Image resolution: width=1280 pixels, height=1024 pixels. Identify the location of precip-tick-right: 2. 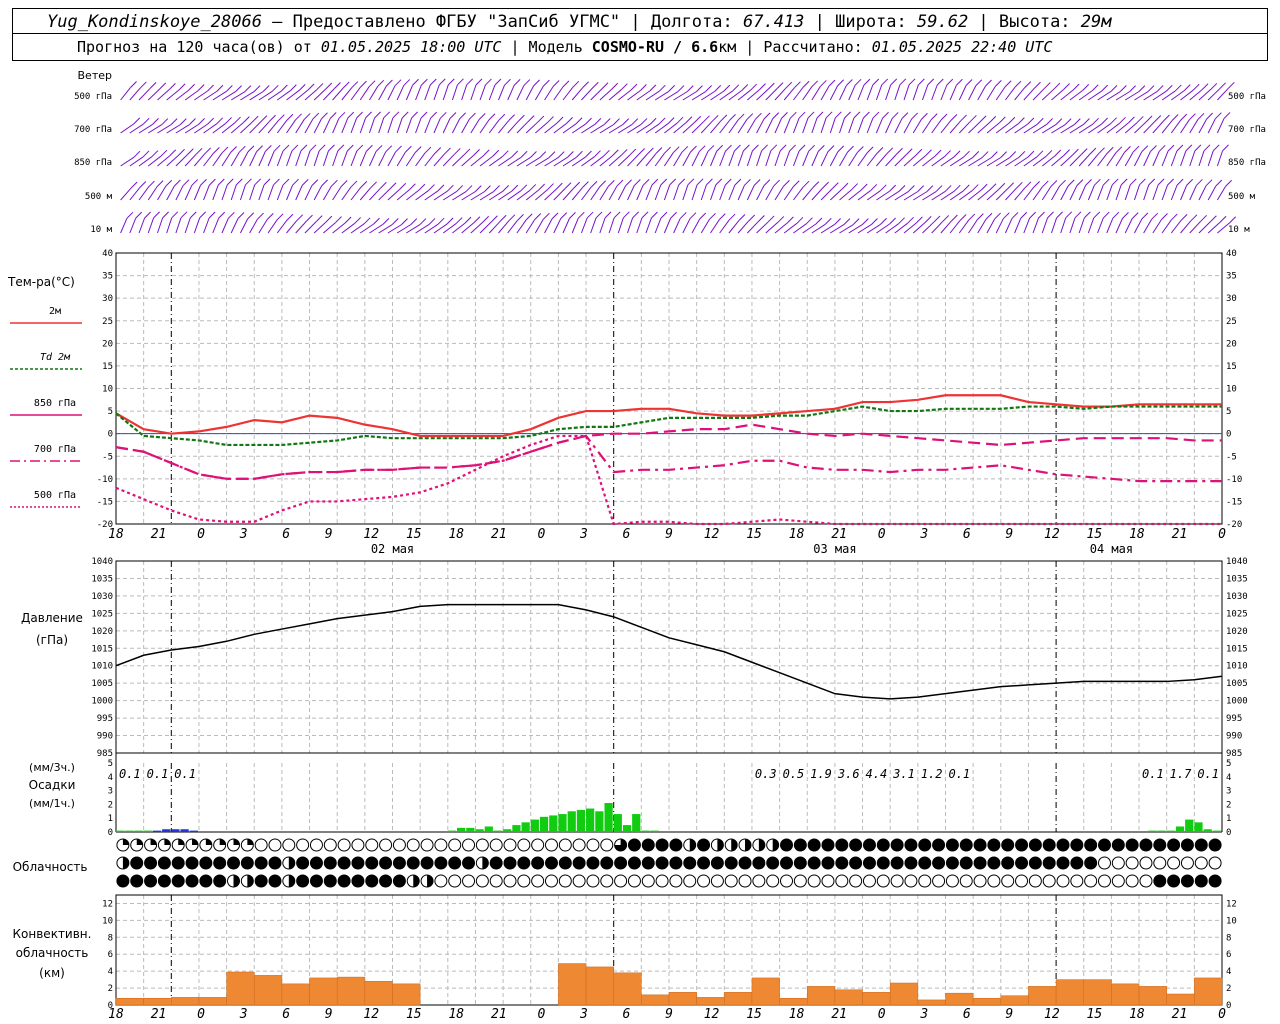
(1228, 805).